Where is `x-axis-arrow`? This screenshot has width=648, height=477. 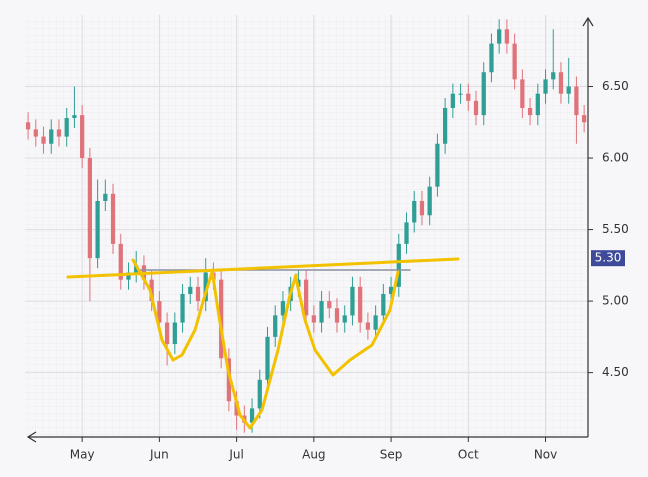 x-axis-arrow is located at coordinates (31, 437).